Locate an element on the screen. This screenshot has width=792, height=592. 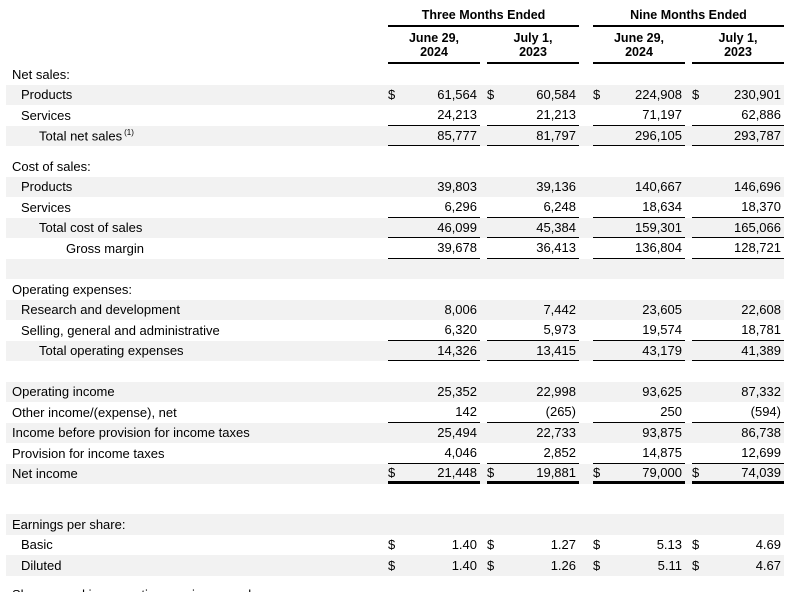
value-group: 136,804 is located at coordinates (639, 248).